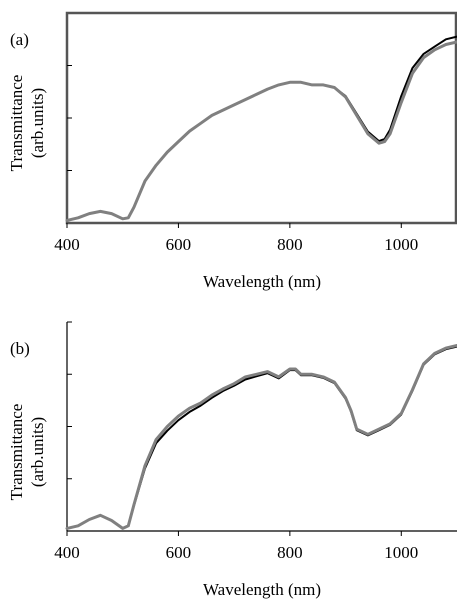 The width and height of the screenshot is (457, 601). What do you see at coordinates (37, 123) in the screenshot?
I see `y-axis-label-line2-a: (arb.units)` at bounding box center [37, 123].